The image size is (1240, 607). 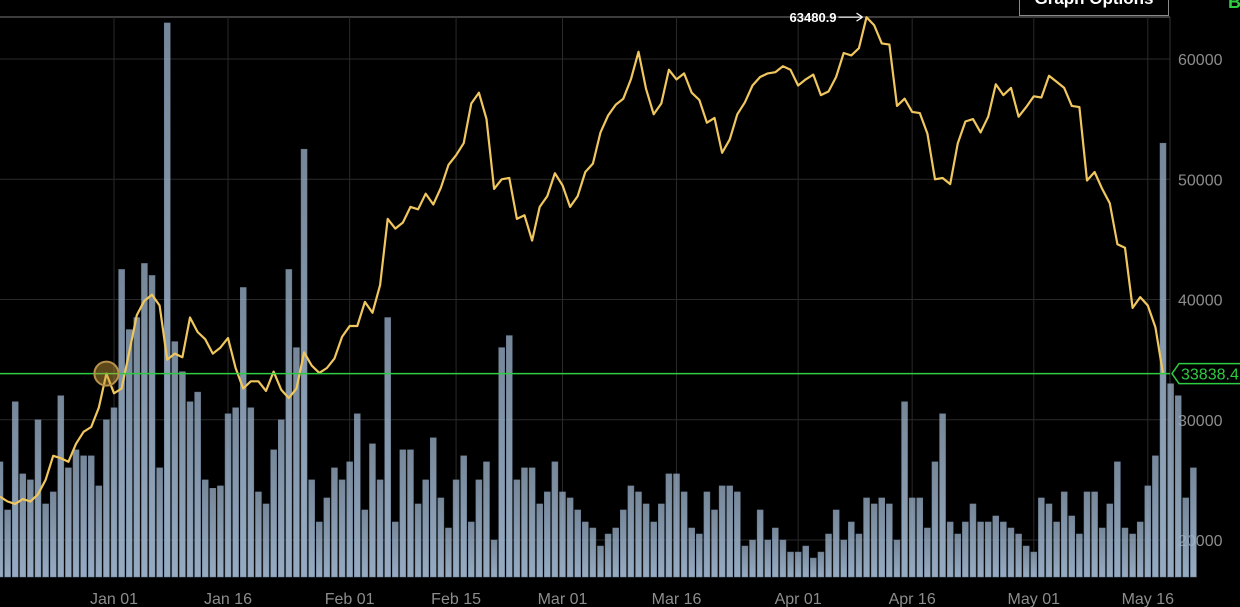 What do you see at coordinates (798, 599) in the screenshot?
I see `x-tick-label: Apr 01` at bounding box center [798, 599].